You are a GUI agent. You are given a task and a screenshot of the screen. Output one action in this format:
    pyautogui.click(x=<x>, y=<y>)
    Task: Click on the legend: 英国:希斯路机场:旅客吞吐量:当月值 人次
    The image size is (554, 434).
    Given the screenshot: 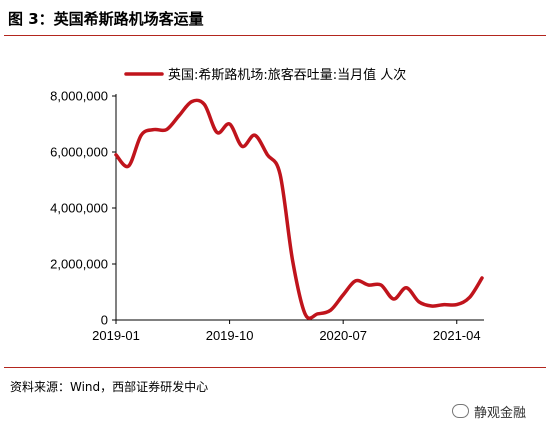 What is the action you would take?
    pyautogui.click(x=265, y=75)
    